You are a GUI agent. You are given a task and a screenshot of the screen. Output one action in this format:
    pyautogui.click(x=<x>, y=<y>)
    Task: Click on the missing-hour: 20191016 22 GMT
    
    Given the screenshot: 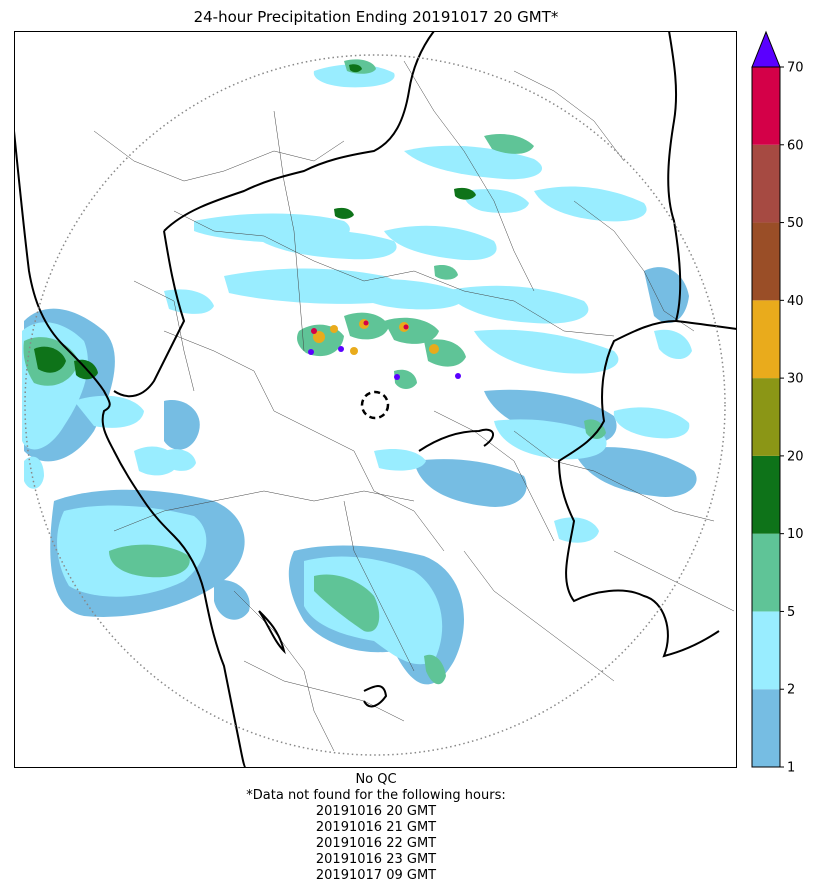 What is the action you would take?
    pyautogui.click(x=376, y=843)
    